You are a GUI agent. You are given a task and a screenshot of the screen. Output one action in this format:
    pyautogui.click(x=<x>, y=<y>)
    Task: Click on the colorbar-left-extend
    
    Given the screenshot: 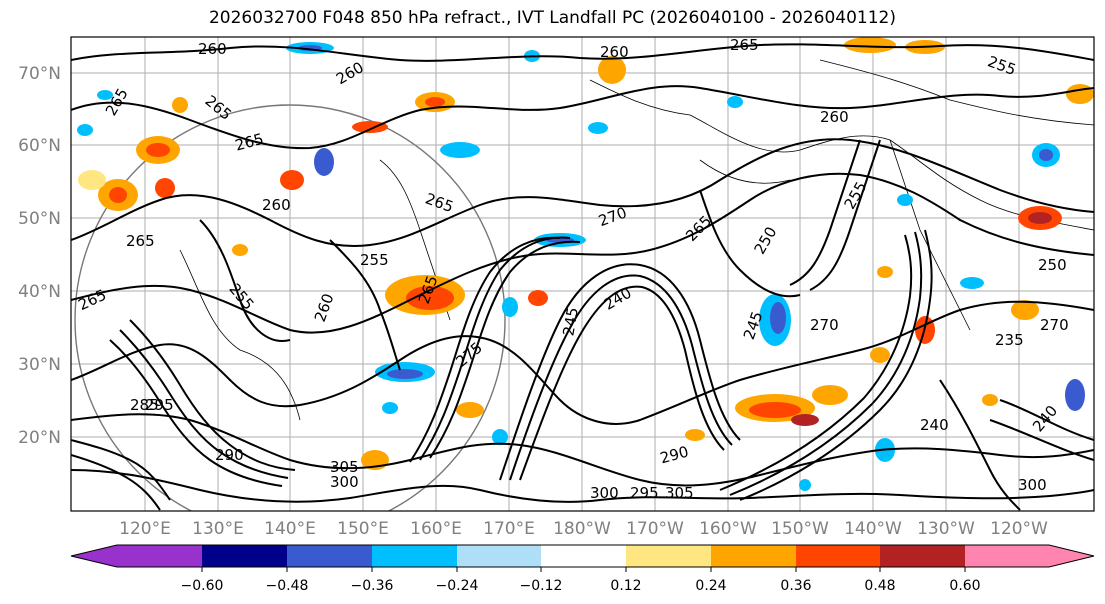 What is the action you would take?
    pyautogui.click(x=94, y=556)
    